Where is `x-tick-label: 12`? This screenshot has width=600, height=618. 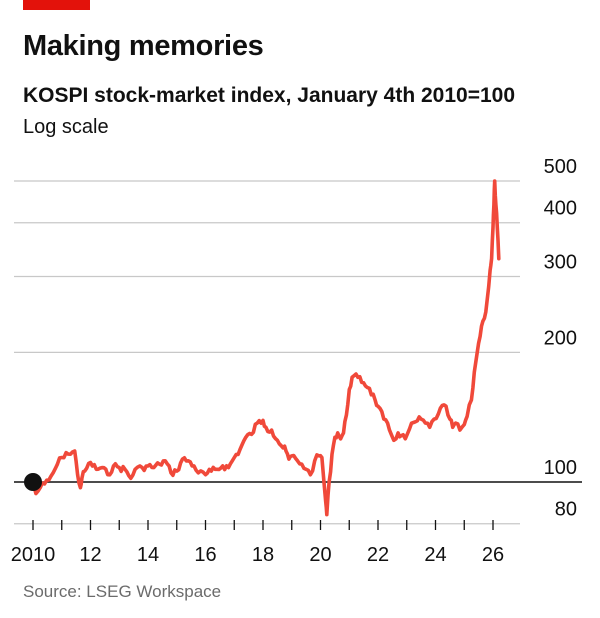
x-tick-label: 12 is located at coordinates (90, 555).